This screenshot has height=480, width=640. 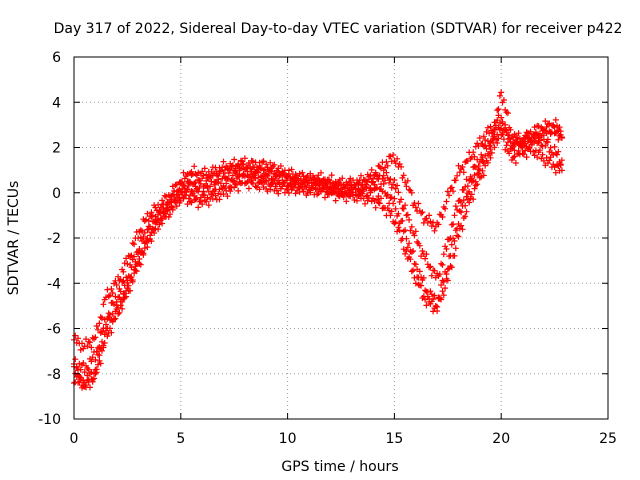 I want to click on y-tick-label: -2, so click(x=54, y=239).